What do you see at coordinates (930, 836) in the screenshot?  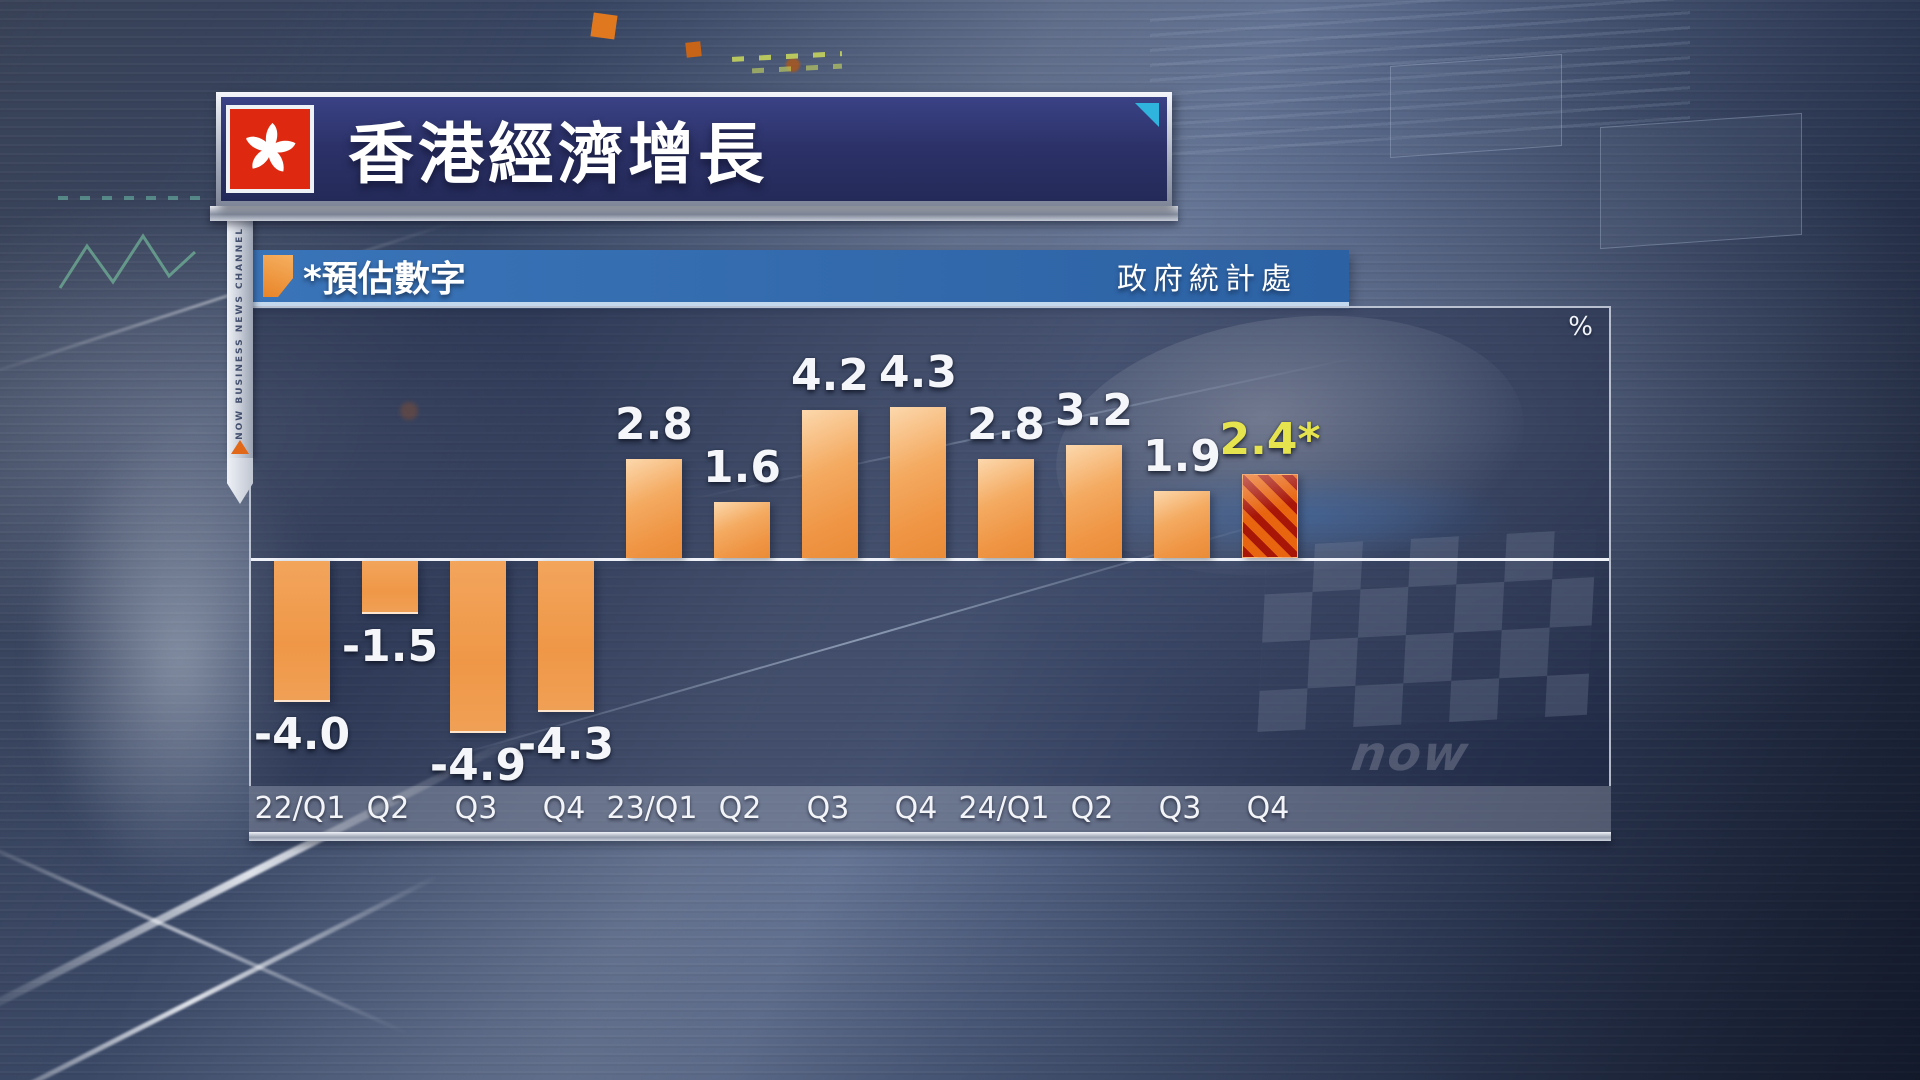 I see `chart-base-bar` at bounding box center [930, 836].